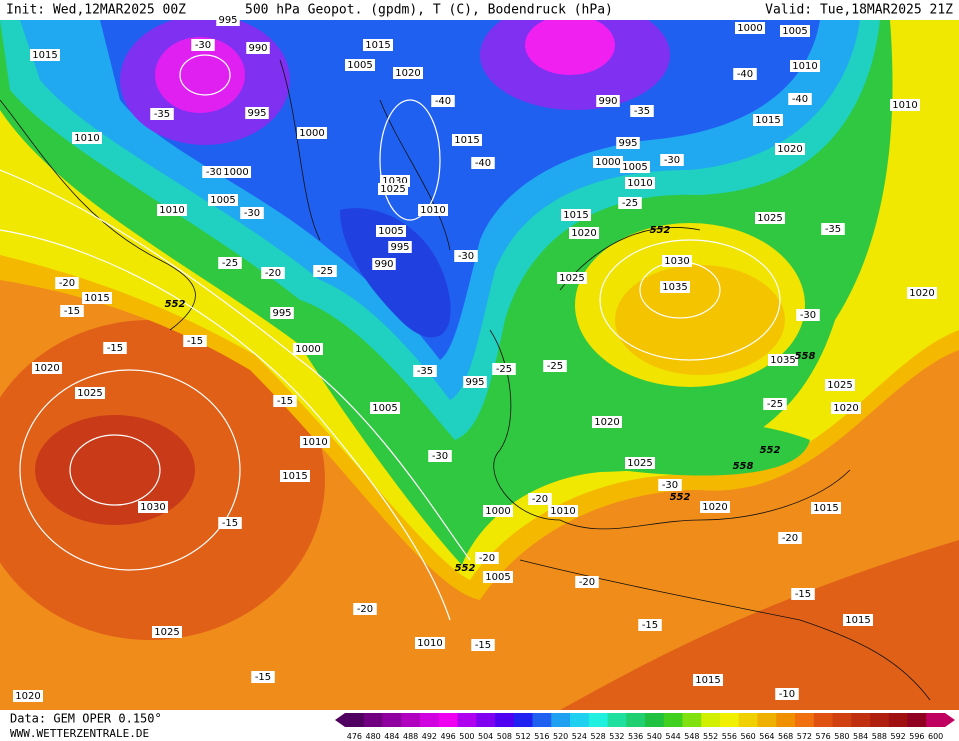  I want to click on isobar-label: 990, so click(257, 48).